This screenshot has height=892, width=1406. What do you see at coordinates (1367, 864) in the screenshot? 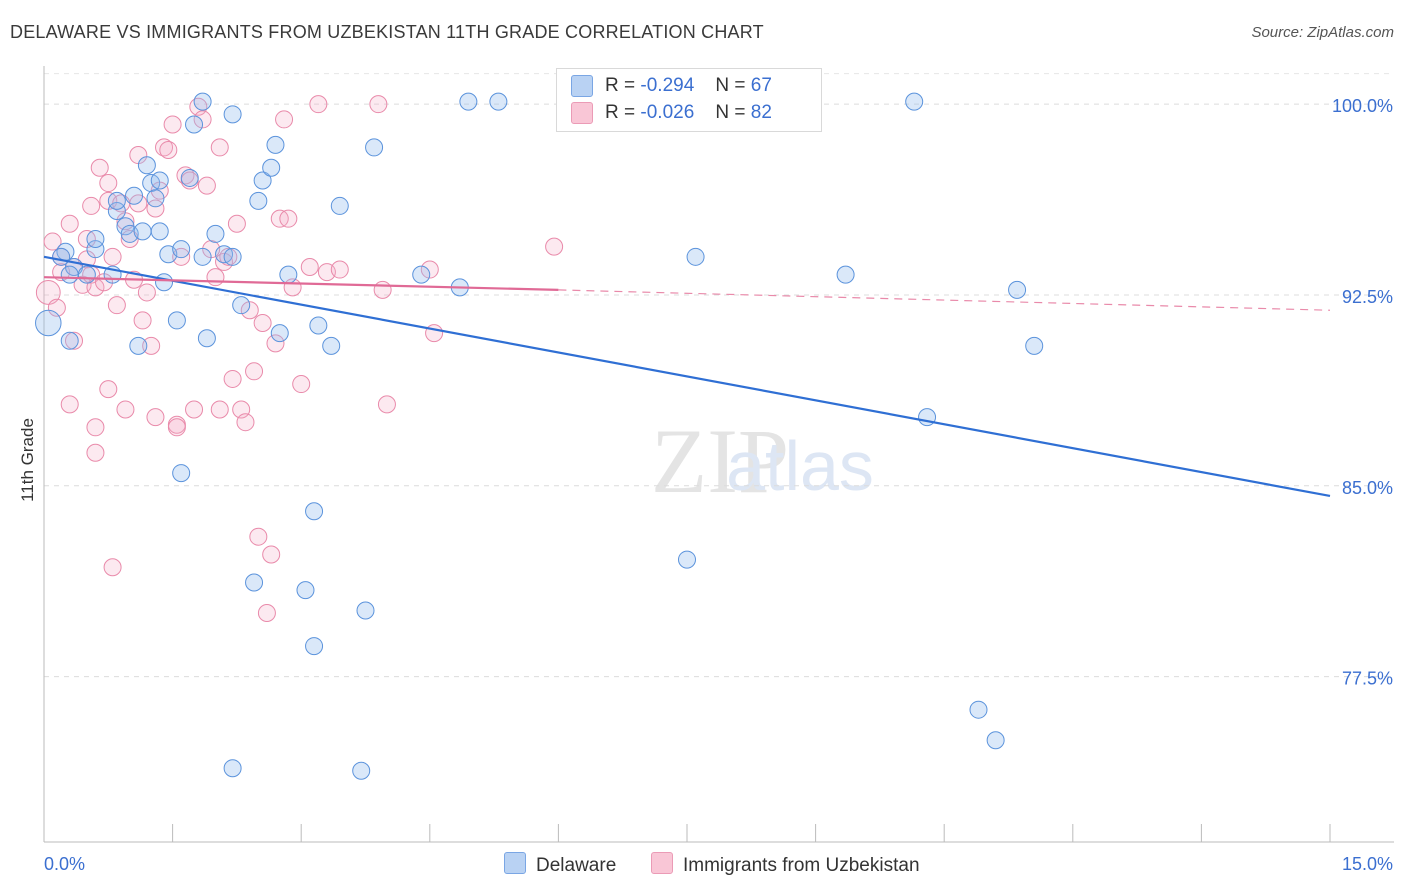
I see `x-tick-label: 15.0%` at bounding box center [1367, 864].